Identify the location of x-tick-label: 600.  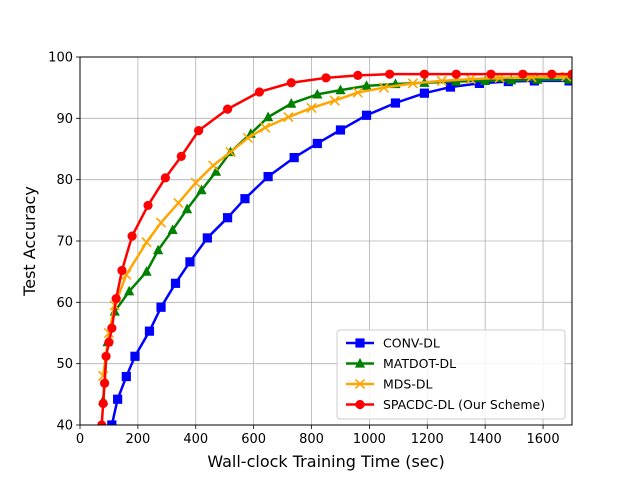
(253, 439).